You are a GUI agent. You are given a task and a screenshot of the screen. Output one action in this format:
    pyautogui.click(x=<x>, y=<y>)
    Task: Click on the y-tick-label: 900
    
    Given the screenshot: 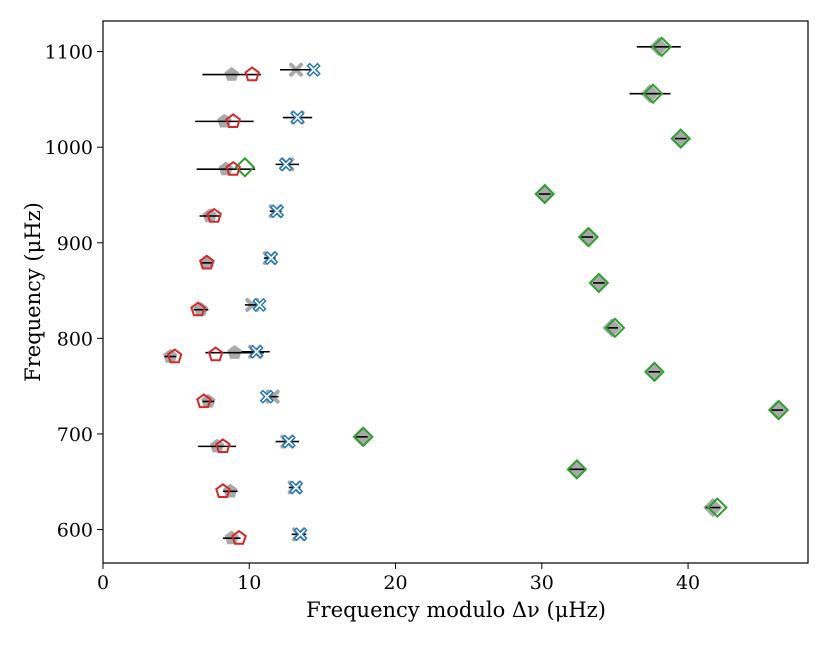 What is the action you would take?
    pyautogui.click(x=75, y=244)
    